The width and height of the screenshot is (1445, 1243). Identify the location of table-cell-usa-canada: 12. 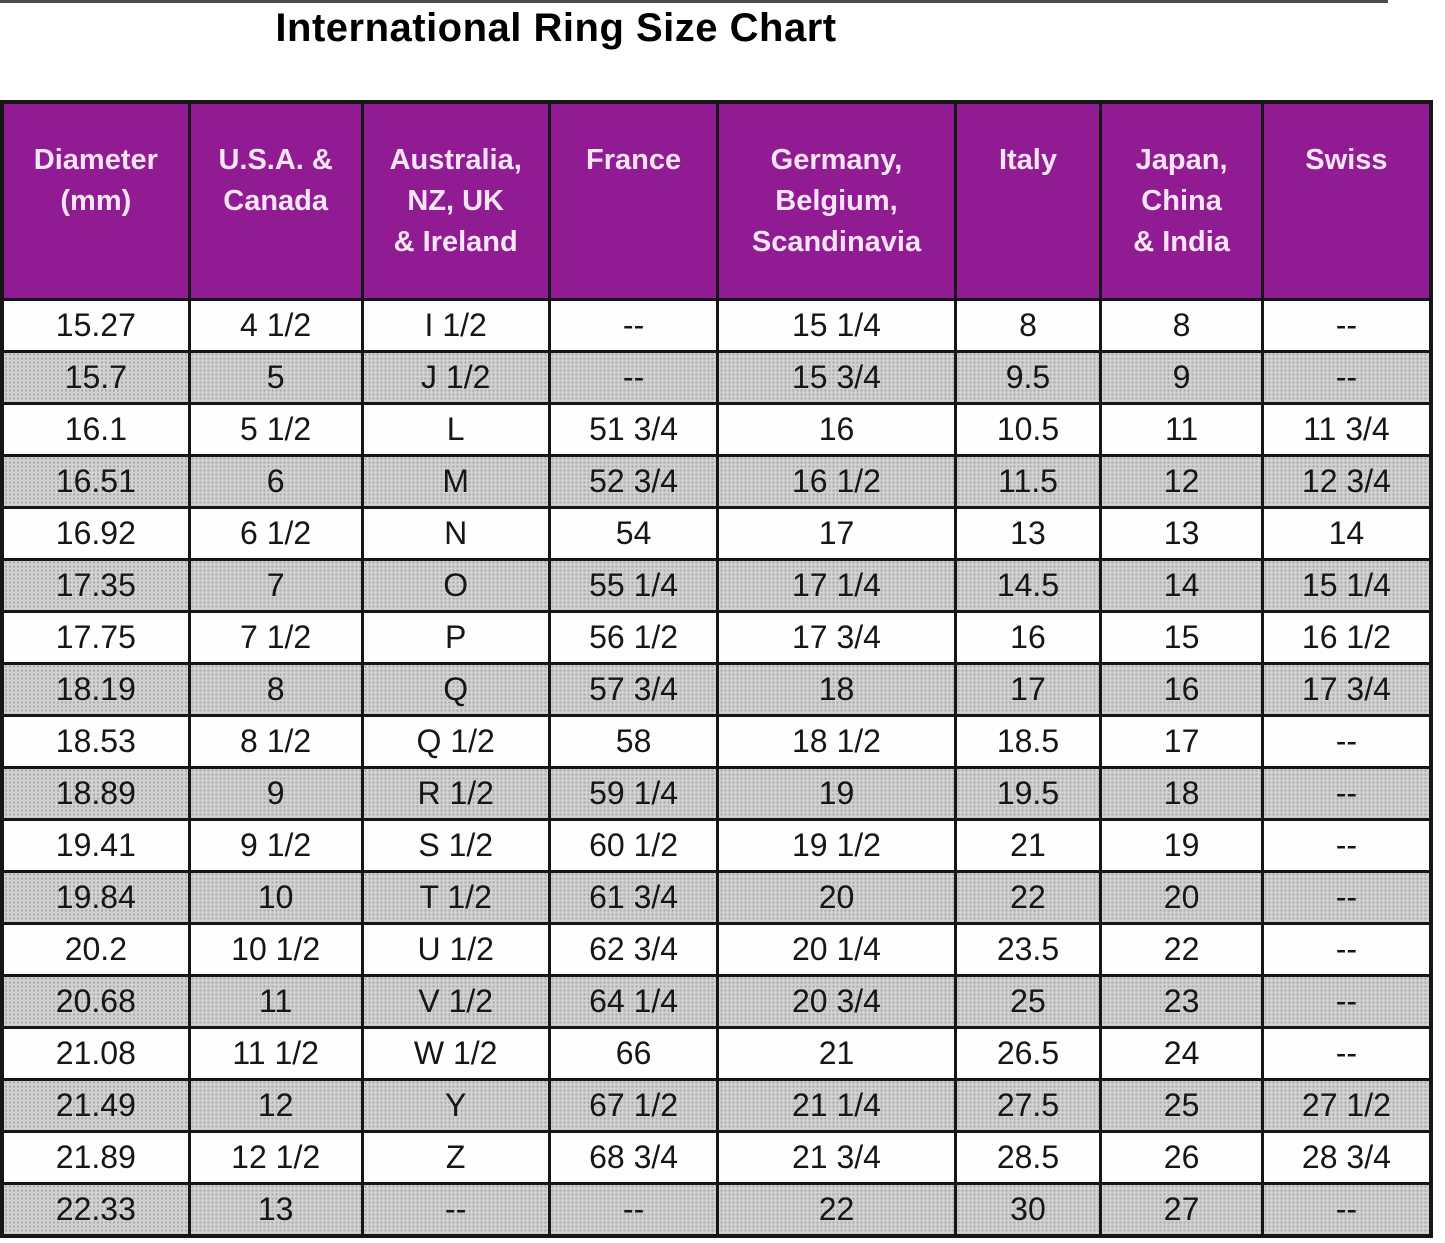
(275, 1105).